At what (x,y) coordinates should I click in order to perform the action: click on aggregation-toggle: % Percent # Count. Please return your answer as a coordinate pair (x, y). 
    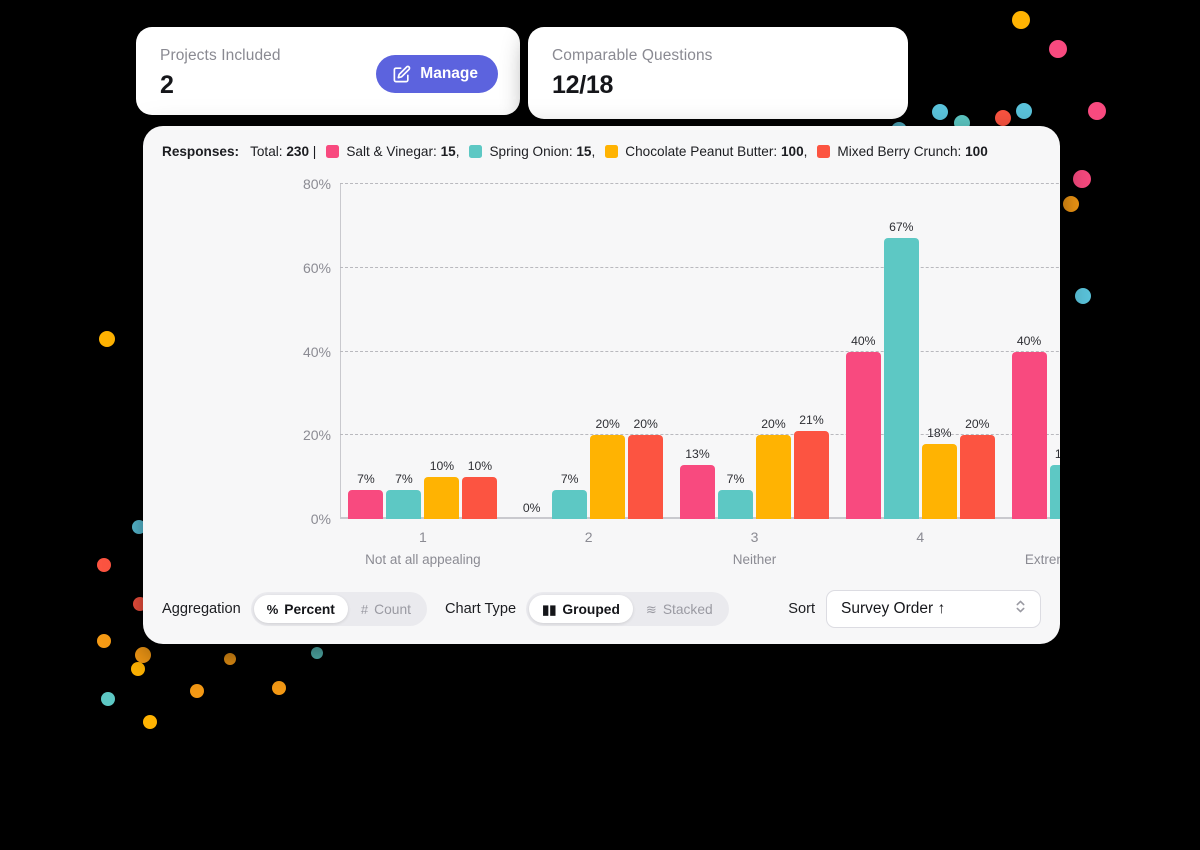
    Looking at the image, I should click on (338, 609).